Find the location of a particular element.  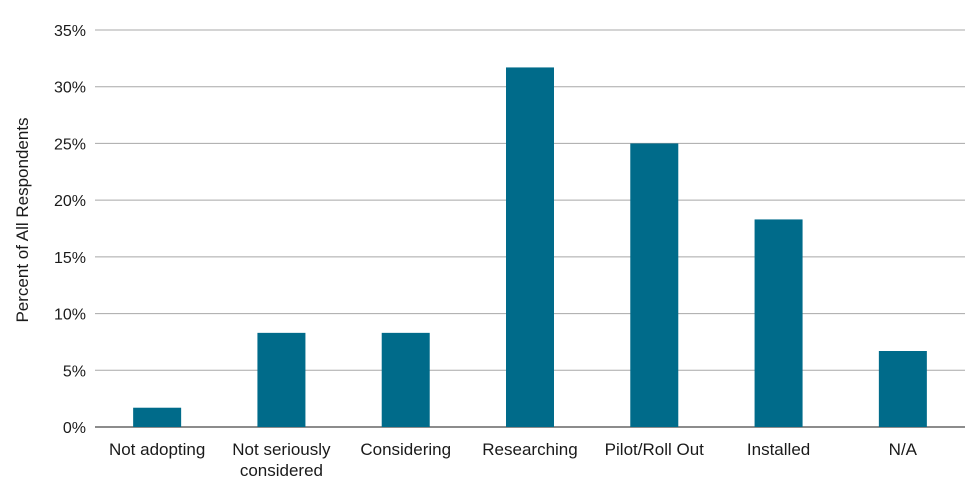

x-tick-label: Considering is located at coordinates (405, 449).